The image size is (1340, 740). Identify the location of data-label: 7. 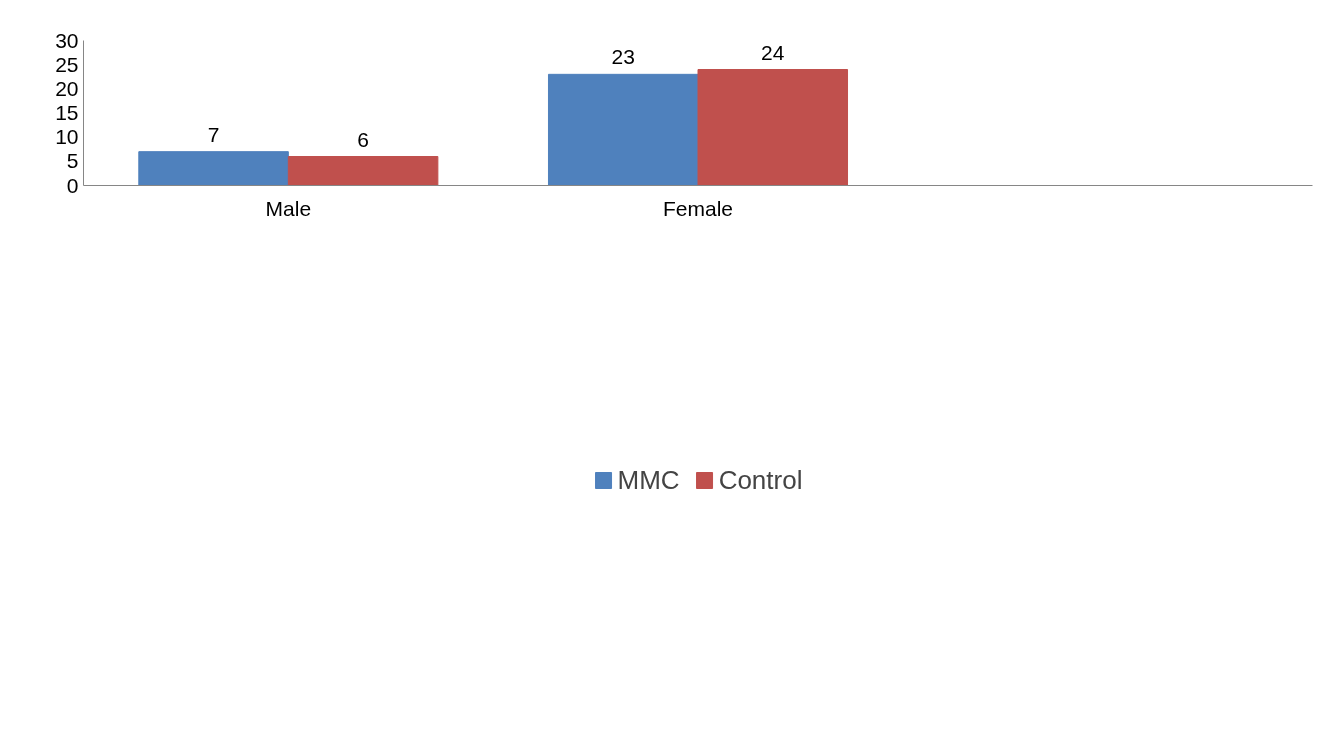
(213, 134).